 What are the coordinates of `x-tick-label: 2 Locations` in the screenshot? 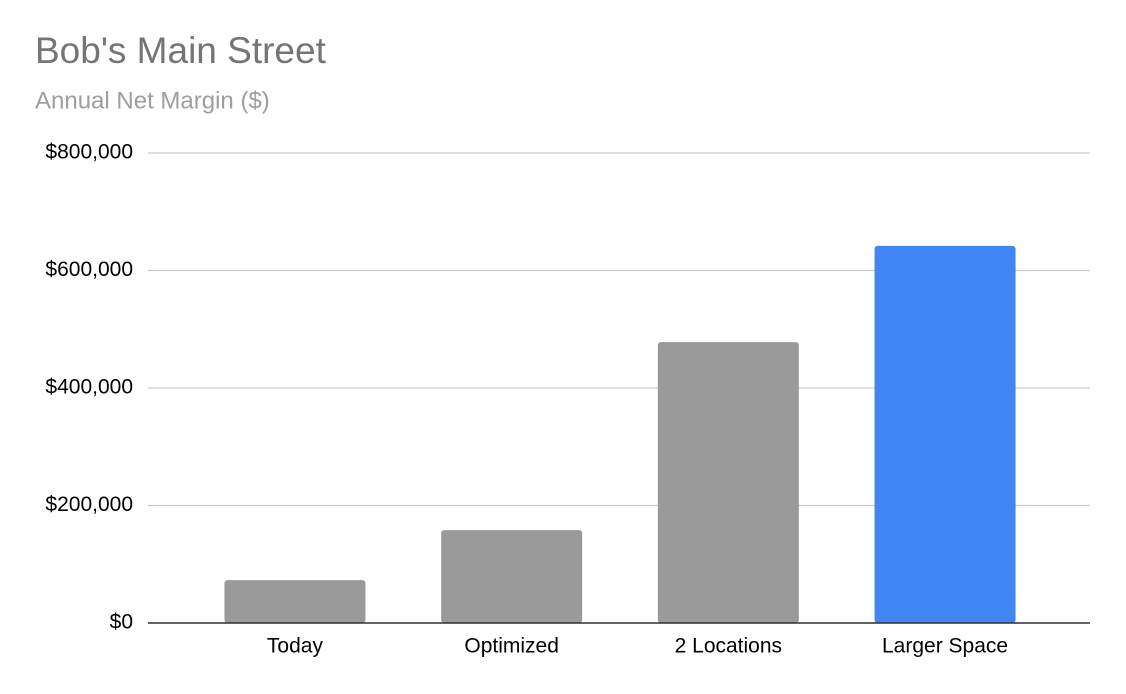 It's located at (728, 646).